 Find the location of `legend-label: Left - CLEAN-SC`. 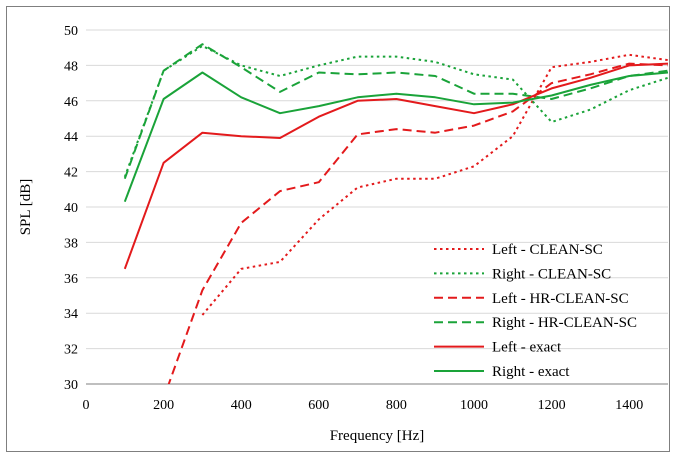

legend-label: Left - CLEAN-SC is located at coordinates (547, 250).